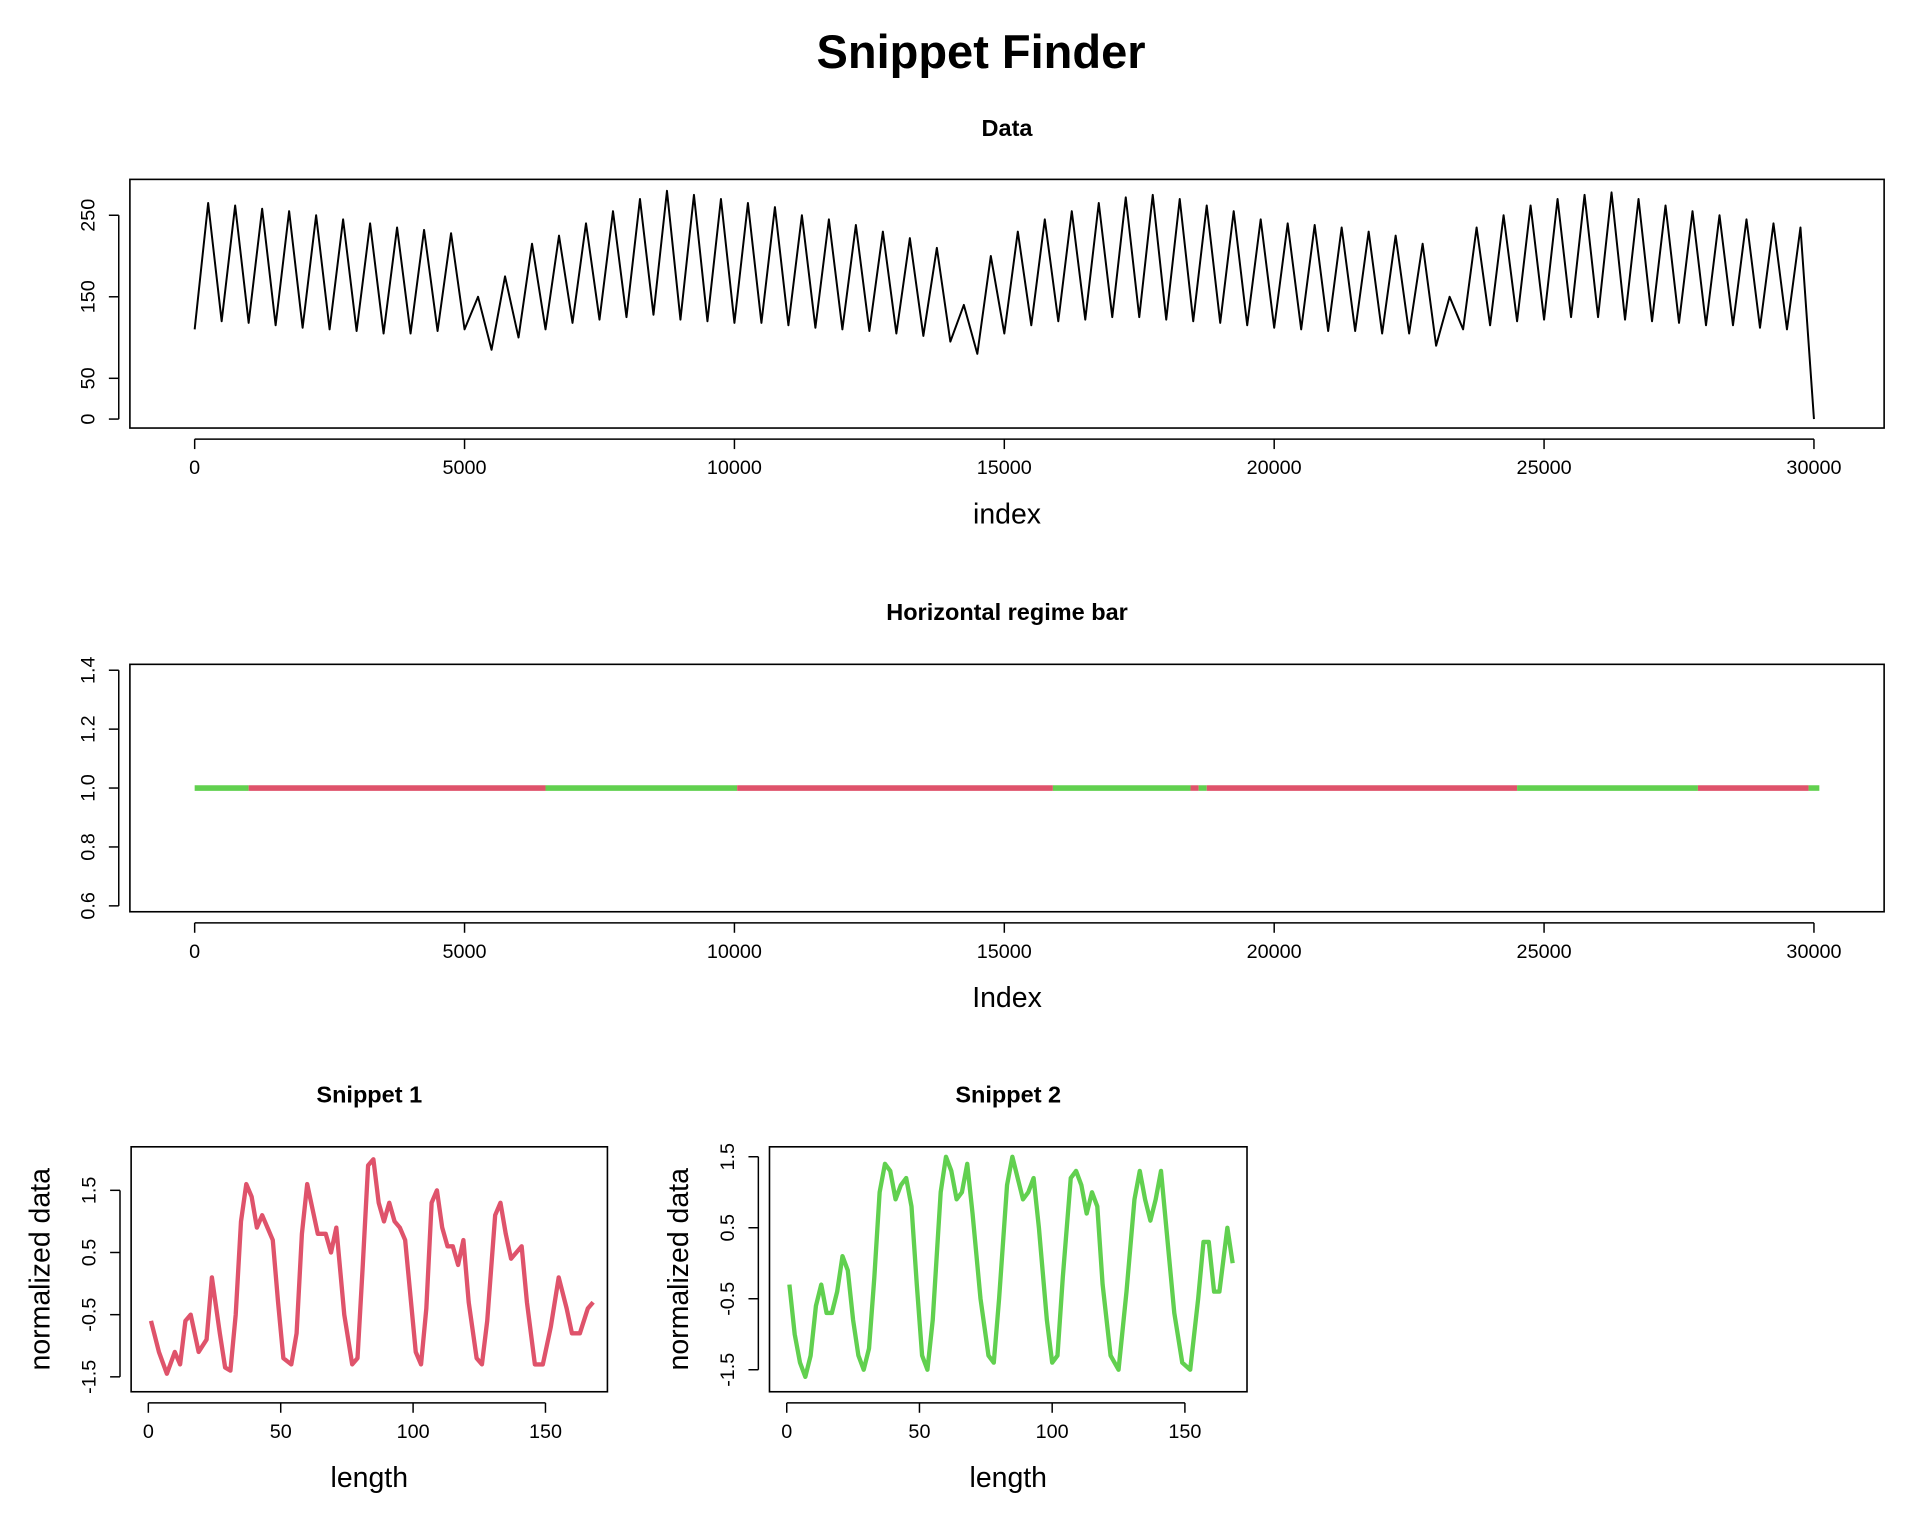  What do you see at coordinates (88, 728) in the screenshot?
I see `y-tick-label: 1.2` at bounding box center [88, 728].